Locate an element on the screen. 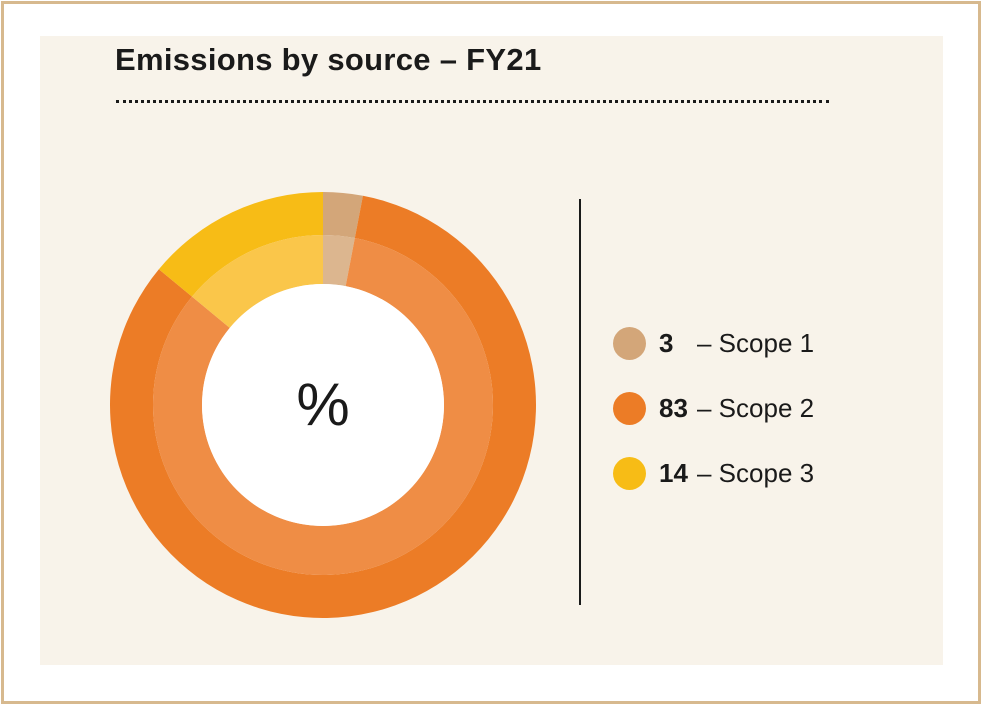  legend-value-scope-1: 3 is located at coordinates (666, 342).